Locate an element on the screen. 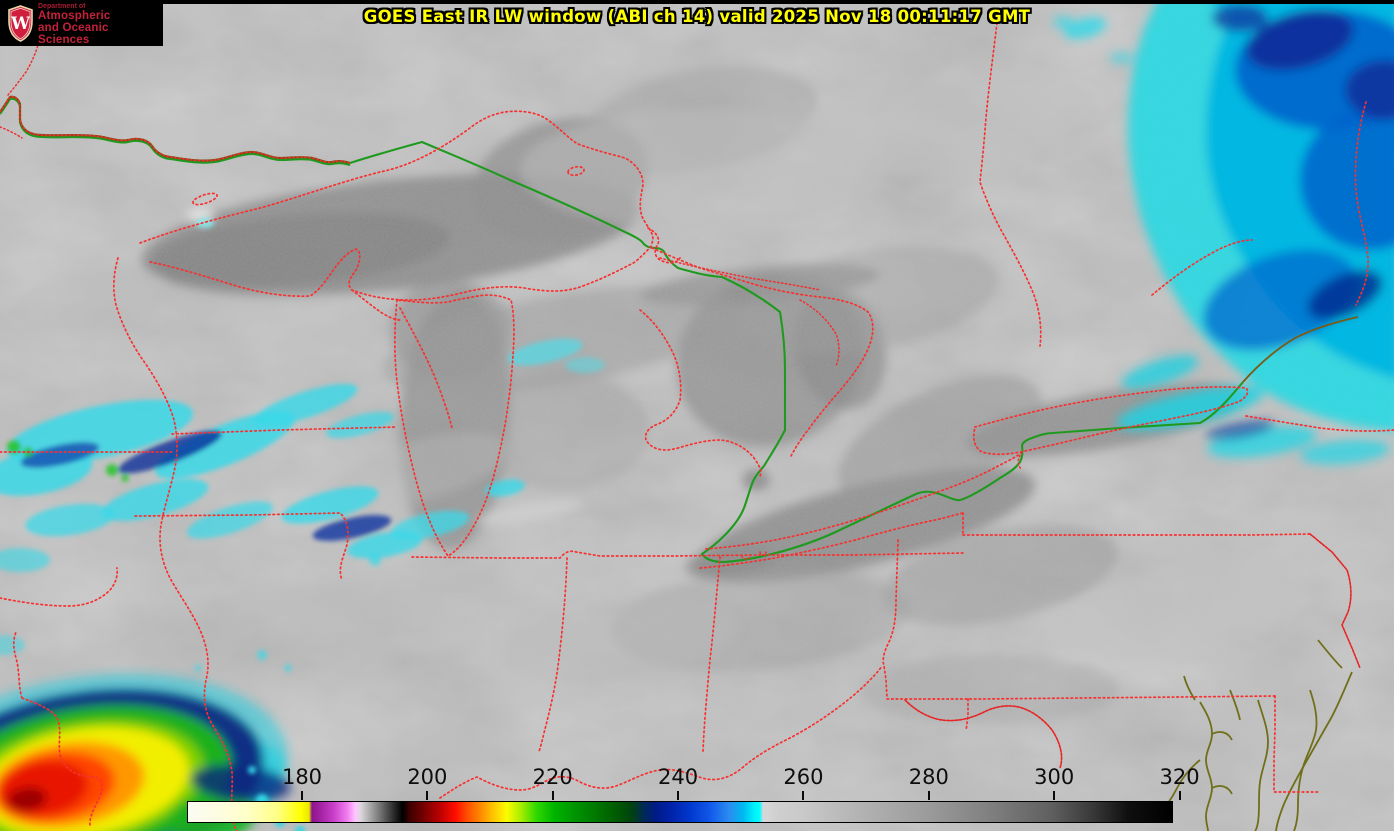 The height and width of the screenshot is (831, 1394). ontario-east-line is located at coordinates (1319, 423).